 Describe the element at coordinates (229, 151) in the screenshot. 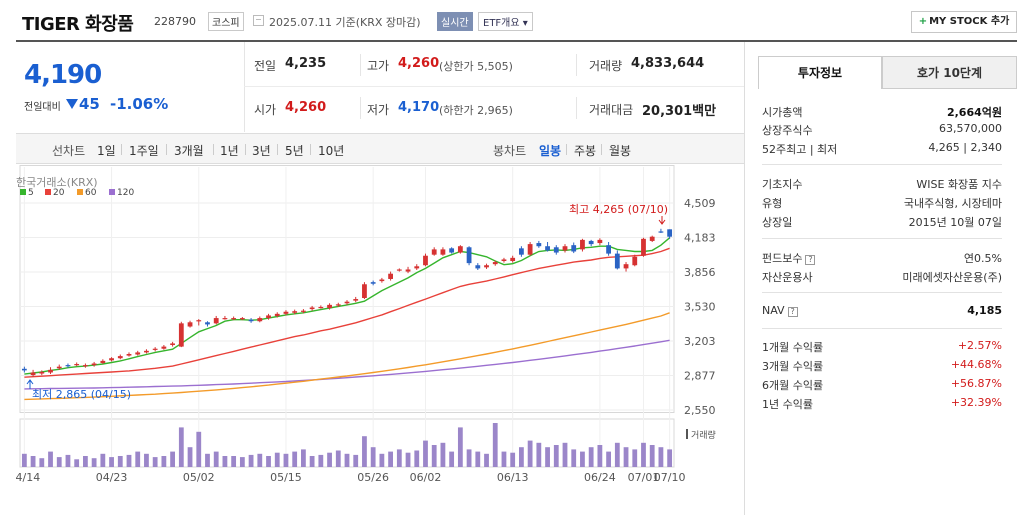

I see `period-1y: 1년` at that location.